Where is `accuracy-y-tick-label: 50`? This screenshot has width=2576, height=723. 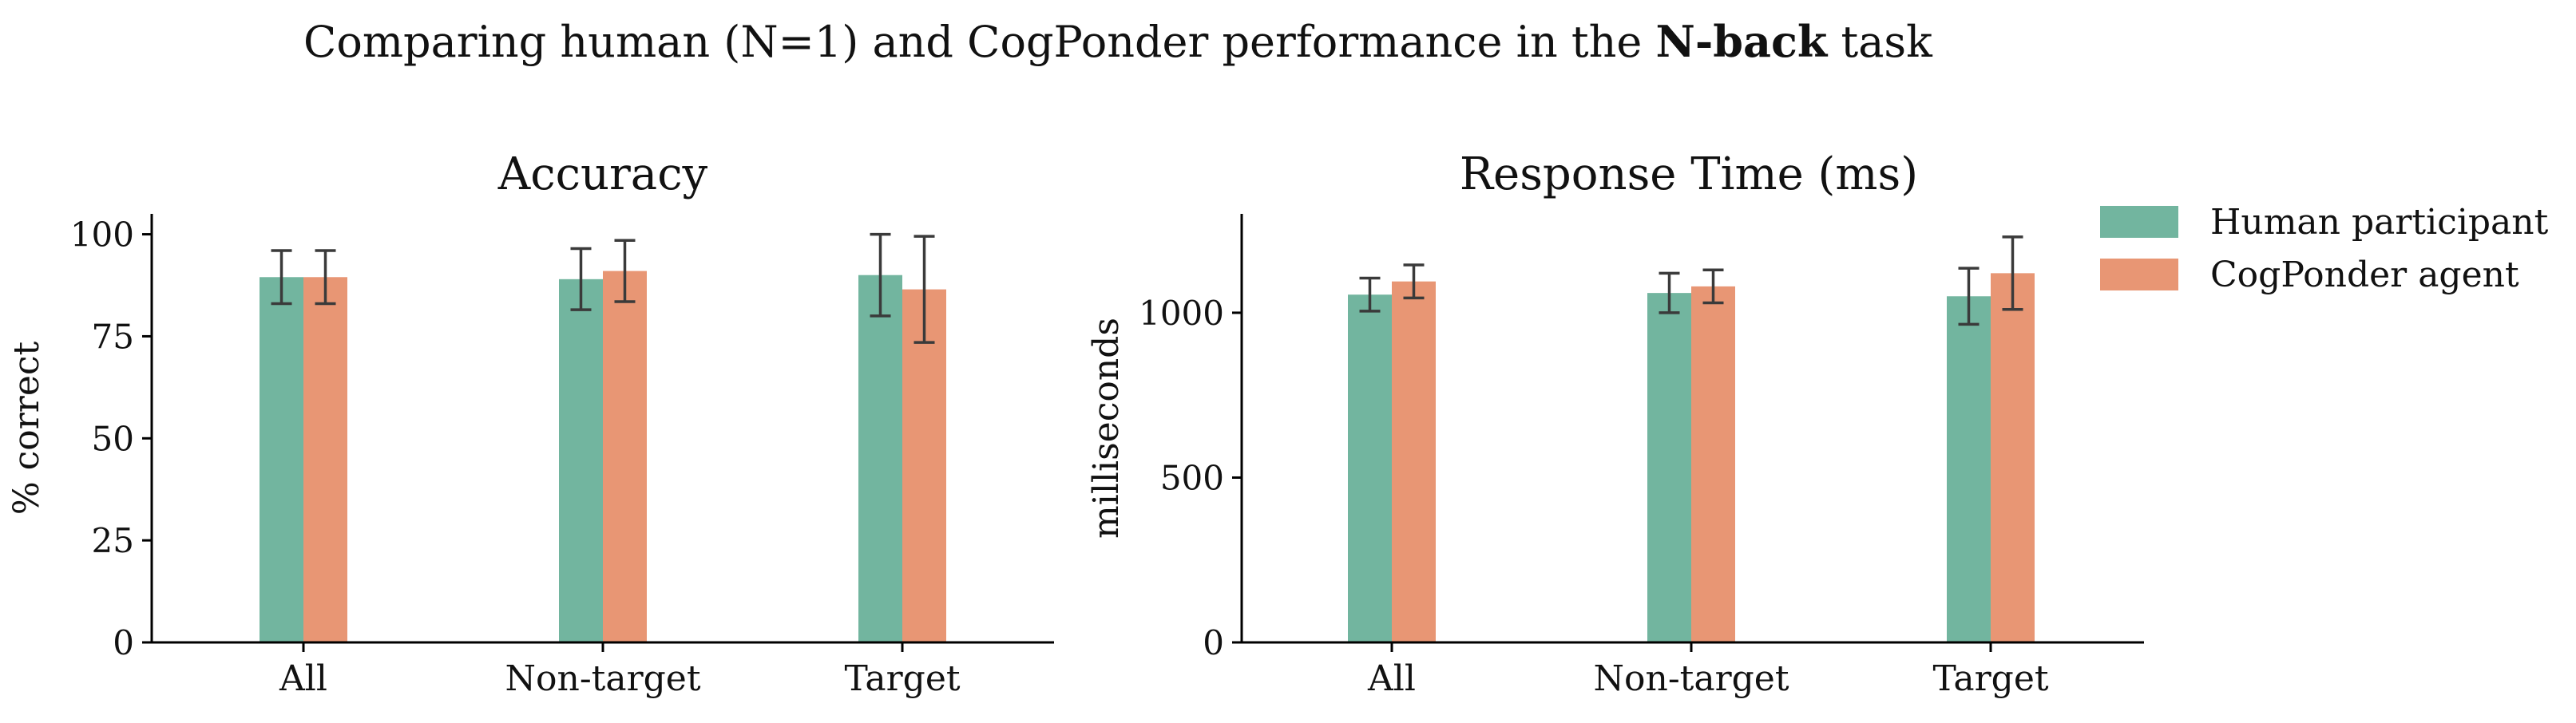
accuracy-y-tick-label: 50 is located at coordinates (113, 438).